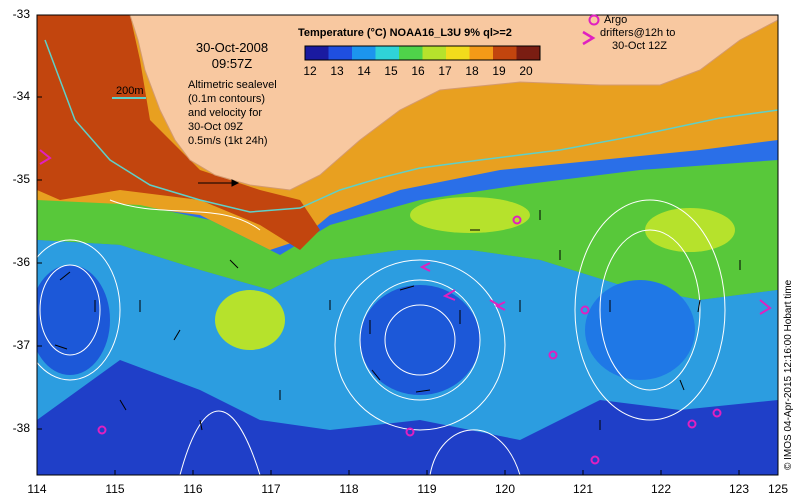 This screenshot has width=800, height=500. Describe the element at coordinates (232, 47) in the screenshot. I see `observation-date: 30-Oct-2008` at that location.